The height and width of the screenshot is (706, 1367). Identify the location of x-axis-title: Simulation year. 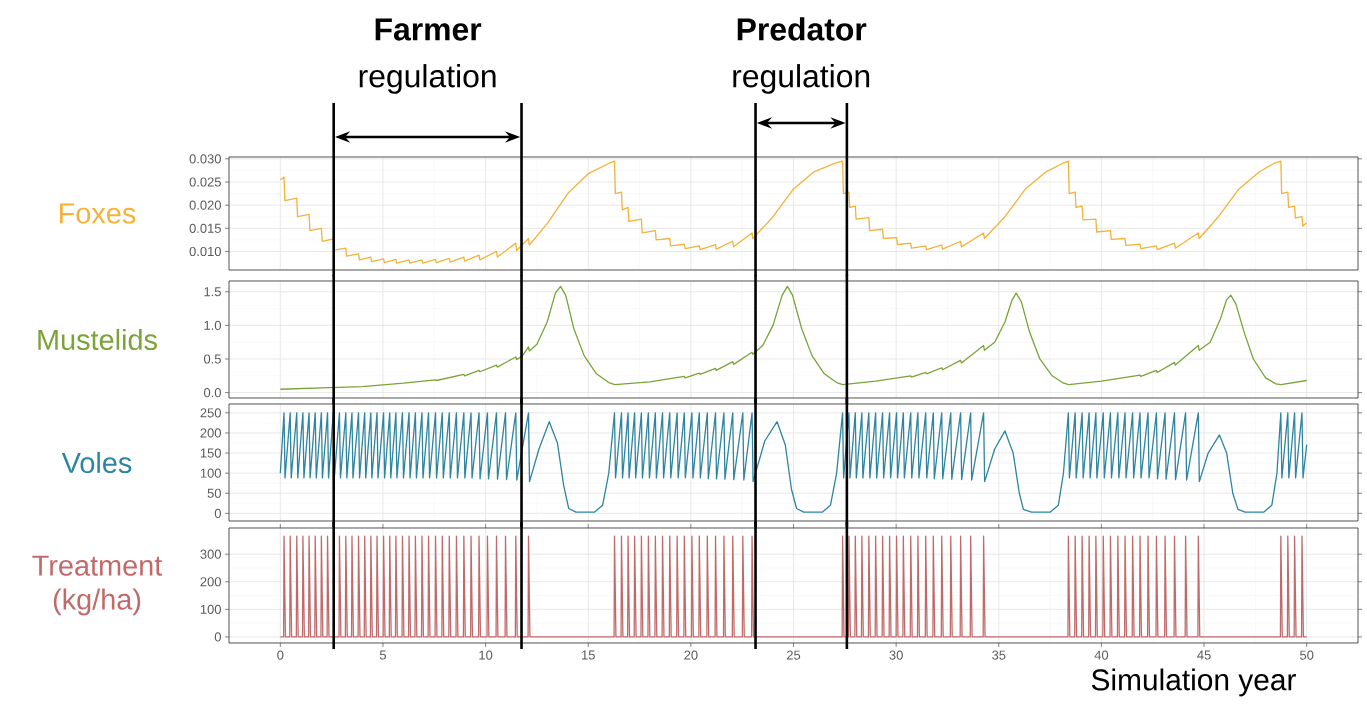
(1193, 682).